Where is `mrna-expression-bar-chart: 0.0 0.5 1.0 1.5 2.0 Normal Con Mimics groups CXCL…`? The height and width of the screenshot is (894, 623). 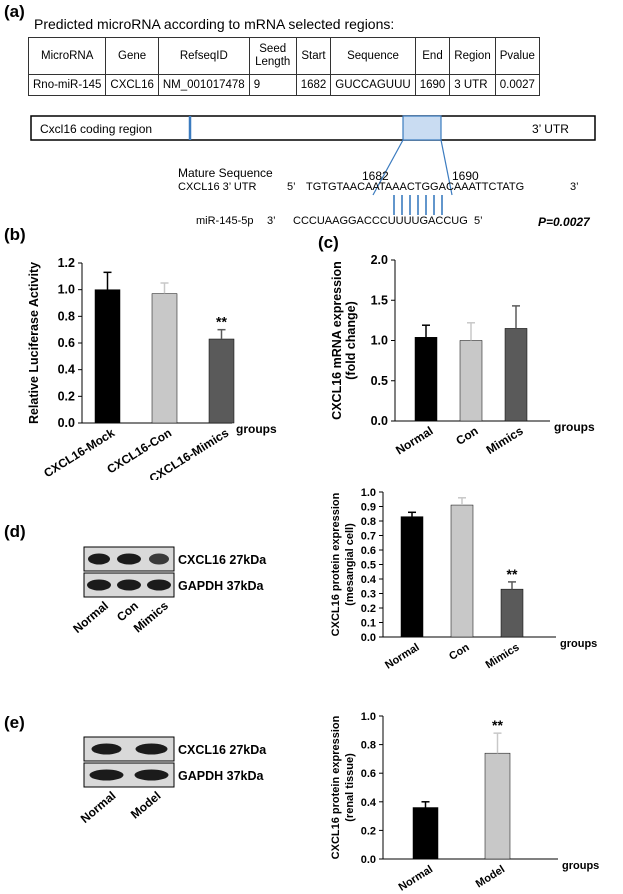 mrna-expression-bar-chart: 0.0 0.5 1.0 1.5 2.0 Normal Con Mimics groups CXCL… is located at coordinates (462, 355).